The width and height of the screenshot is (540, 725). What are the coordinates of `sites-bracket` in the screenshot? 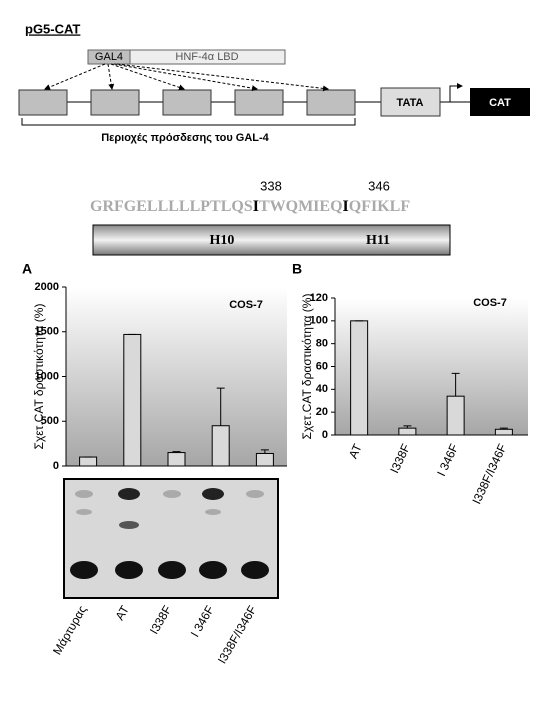 It's located at (188, 122).